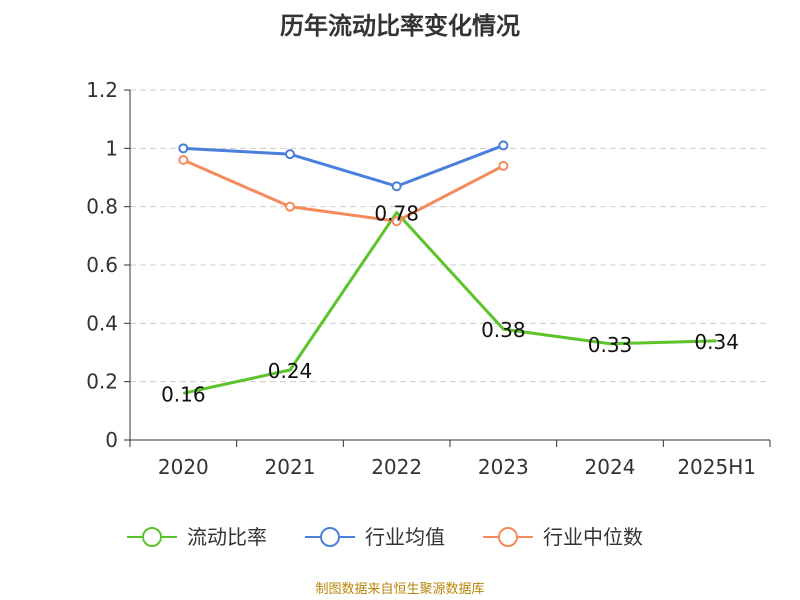  Describe the element at coordinates (111, 148) in the screenshot. I see `y-tick-label: 1` at that location.